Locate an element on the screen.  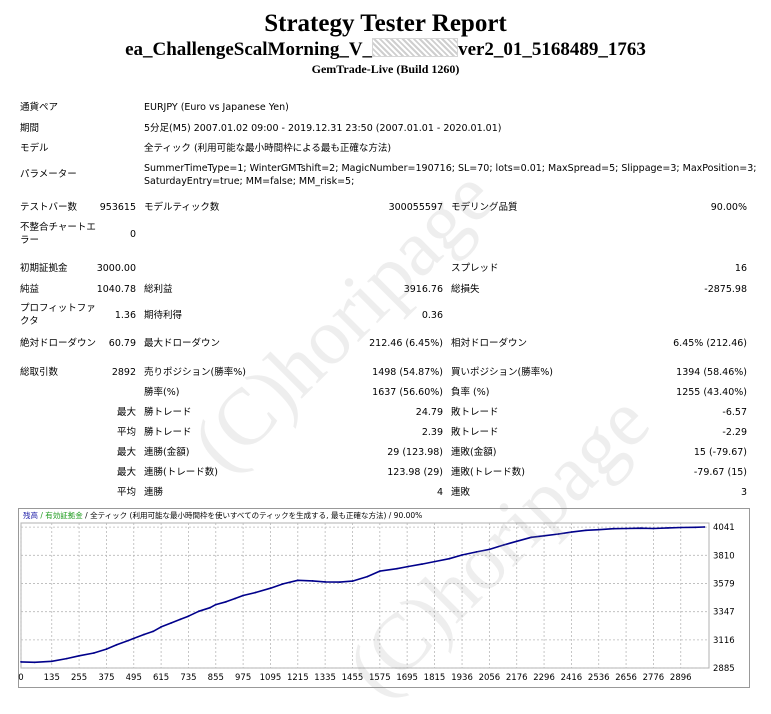
bars-value: 953615 is located at coordinates (117, 207).